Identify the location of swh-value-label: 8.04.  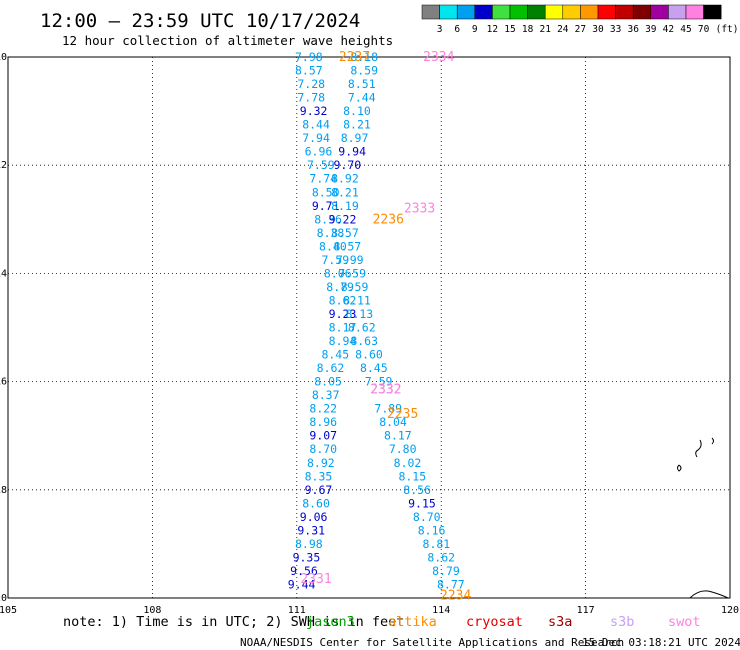
(393, 422).